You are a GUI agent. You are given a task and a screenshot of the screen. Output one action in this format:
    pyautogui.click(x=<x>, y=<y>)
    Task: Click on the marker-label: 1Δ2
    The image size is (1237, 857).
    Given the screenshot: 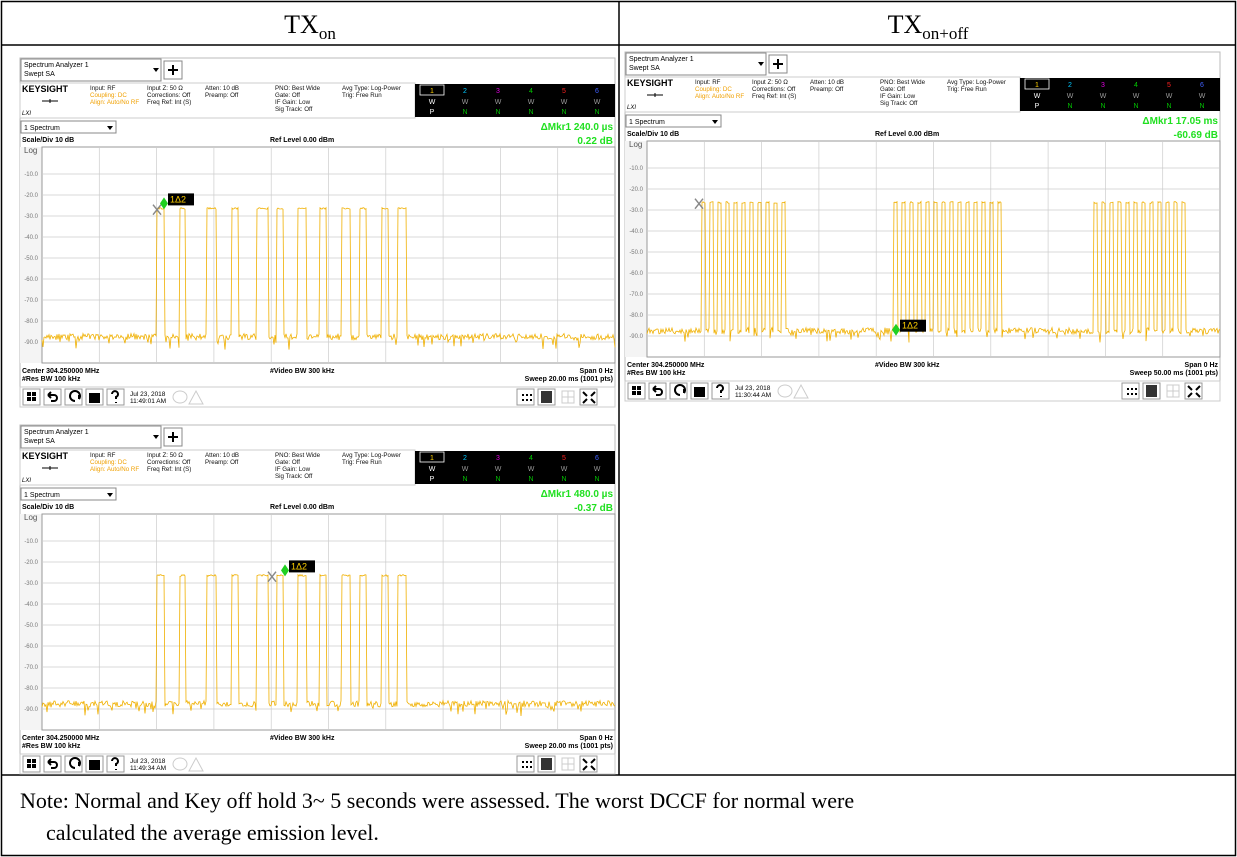 What is the action you would take?
    pyautogui.click(x=299, y=566)
    